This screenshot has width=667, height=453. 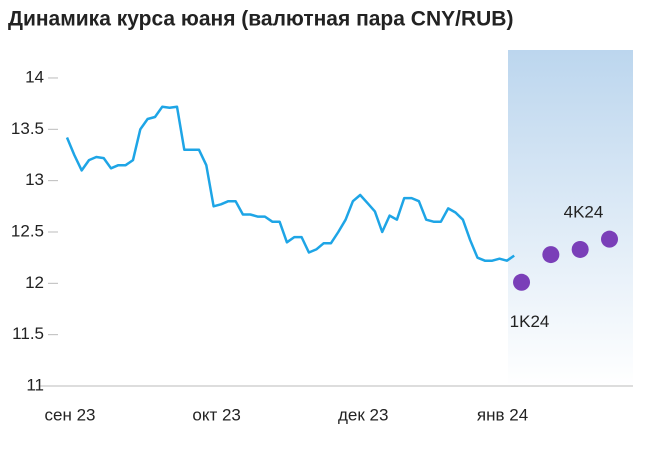 What do you see at coordinates (34, 76) in the screenshot?
I see `y-tick-label: 14` at bounding box center [34, 76].